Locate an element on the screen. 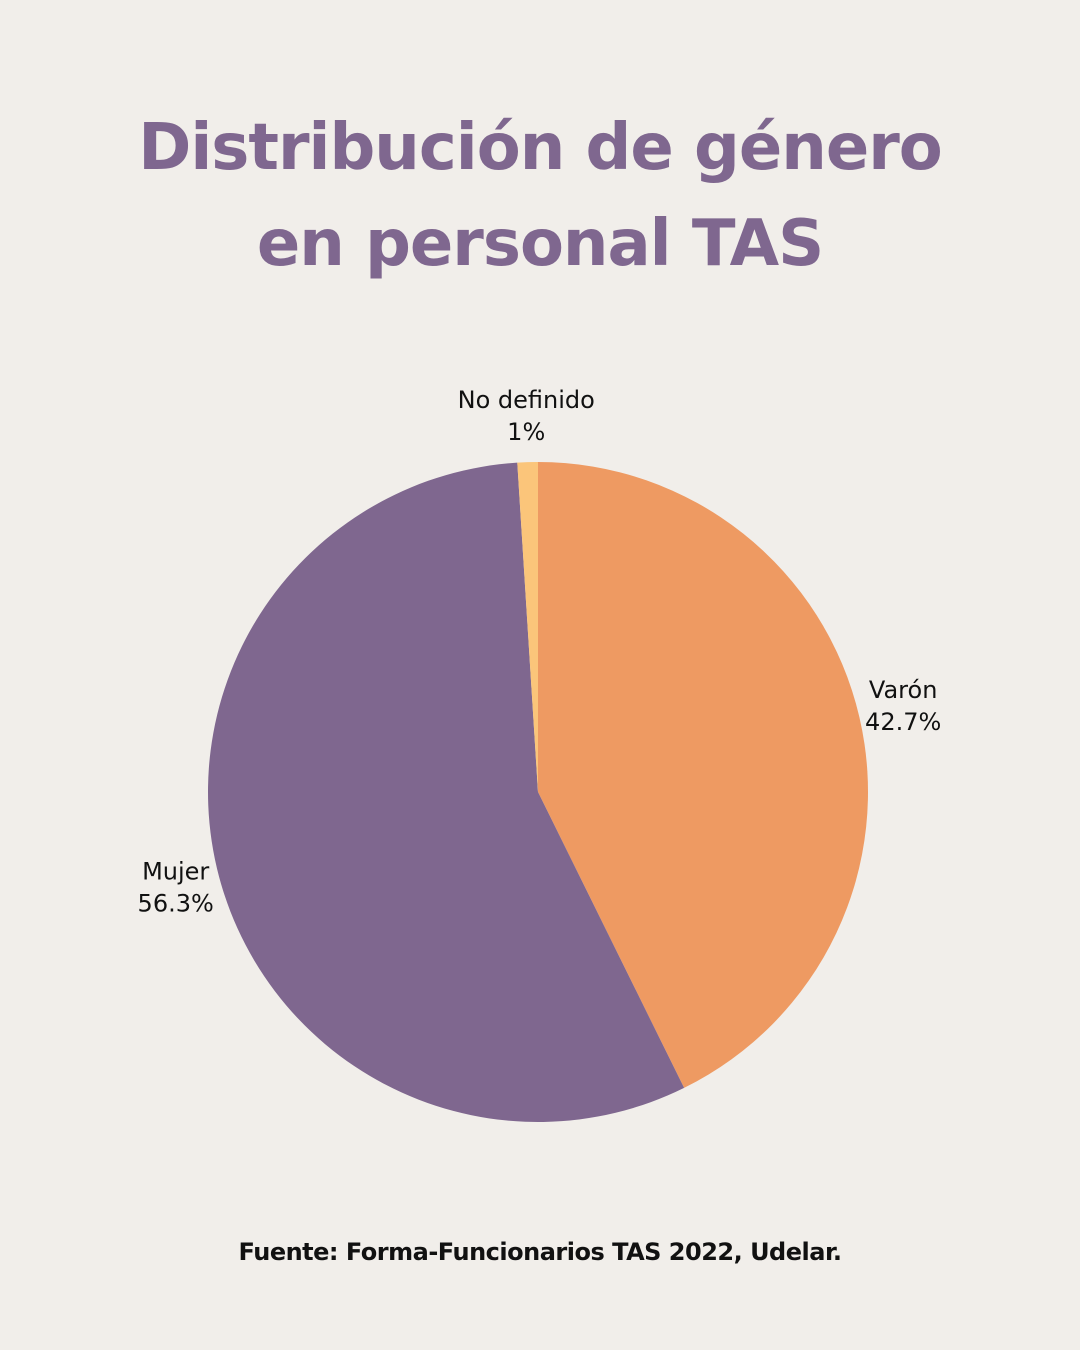 The height and width of the screenshot is (1350, 1080). slice-value-label: 42.7% is located at coordinates (903, 722).